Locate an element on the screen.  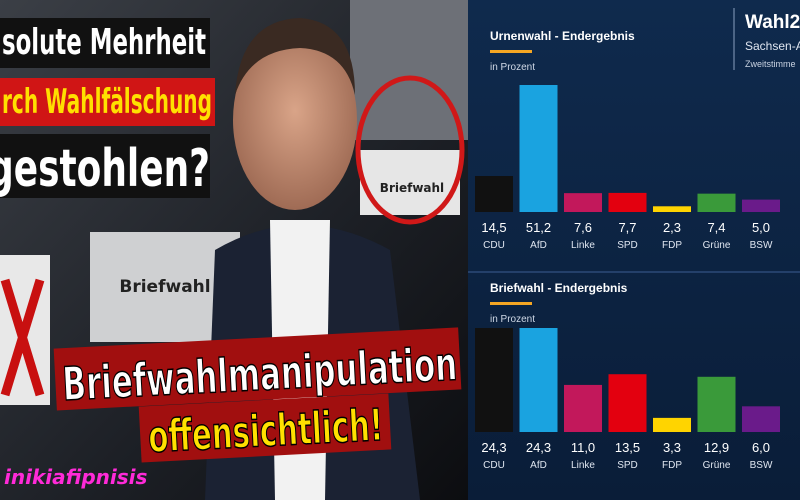
headline: gestohlen? is located at coordinates (105, 169).